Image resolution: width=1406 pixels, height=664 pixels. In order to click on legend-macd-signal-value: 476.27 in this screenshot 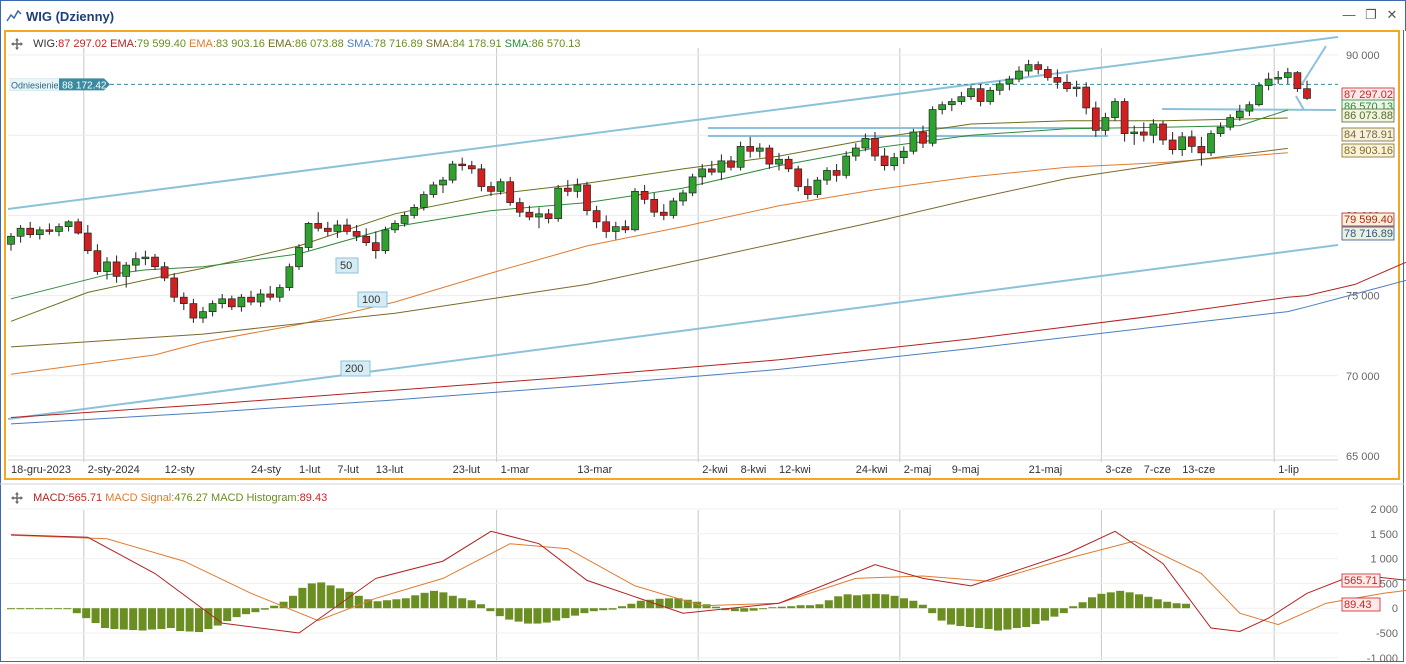, I will do `click(191, 497)`.